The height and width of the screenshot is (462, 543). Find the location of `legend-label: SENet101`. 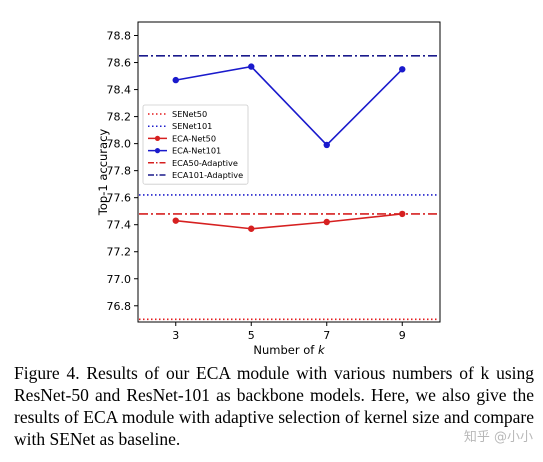

legend-label: SENet101 is located at coordinates (192, 126).